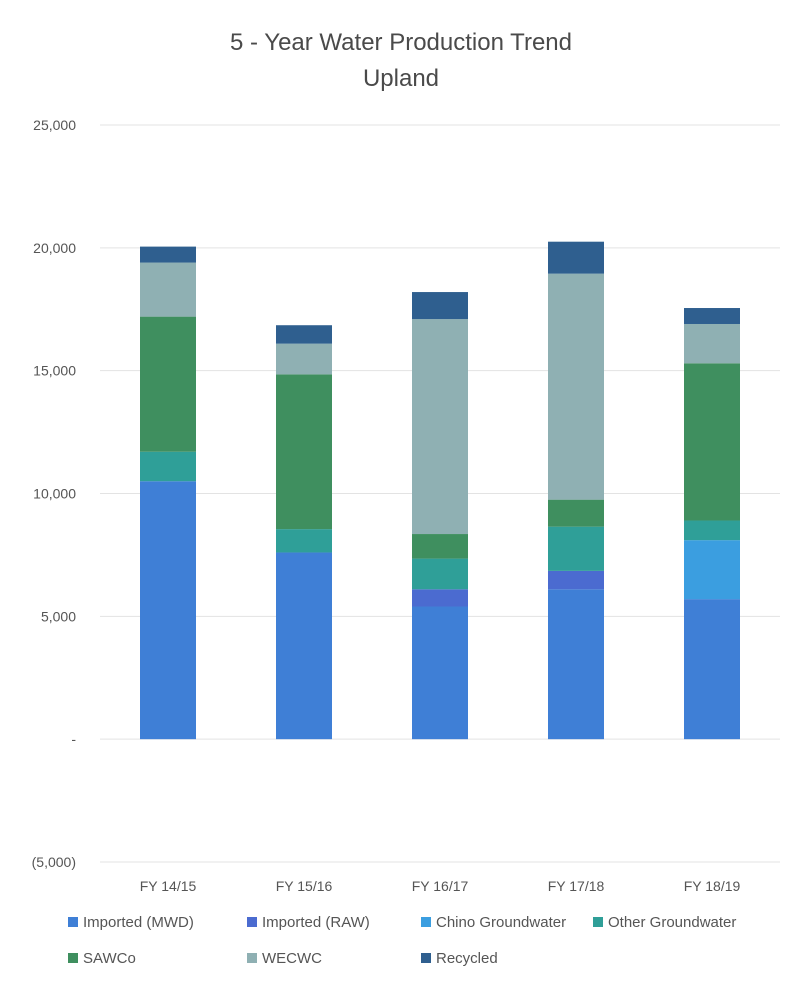 The height and width of the screenshot is (989, 803). Describe the element at coordinates (54, 248) in the screenshot. I see `y-tick-label: 20,000` at that location.